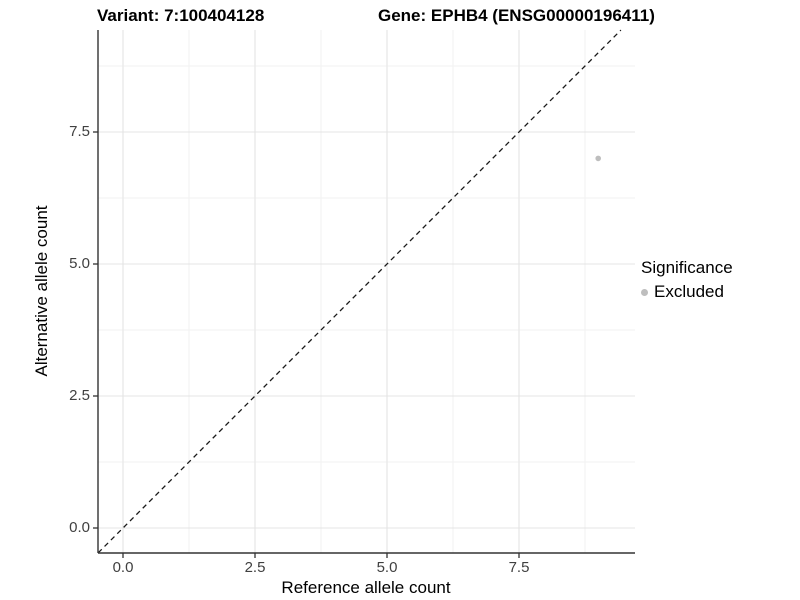 The image size is (800, 600). I want to click on y-axis-title: Alternative allele count, so click(41, 291).